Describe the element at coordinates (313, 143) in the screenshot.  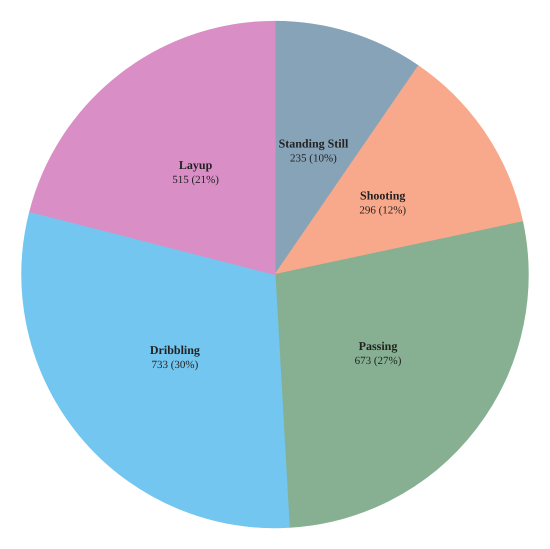
I see `slice-label: Standing Still` at that location.